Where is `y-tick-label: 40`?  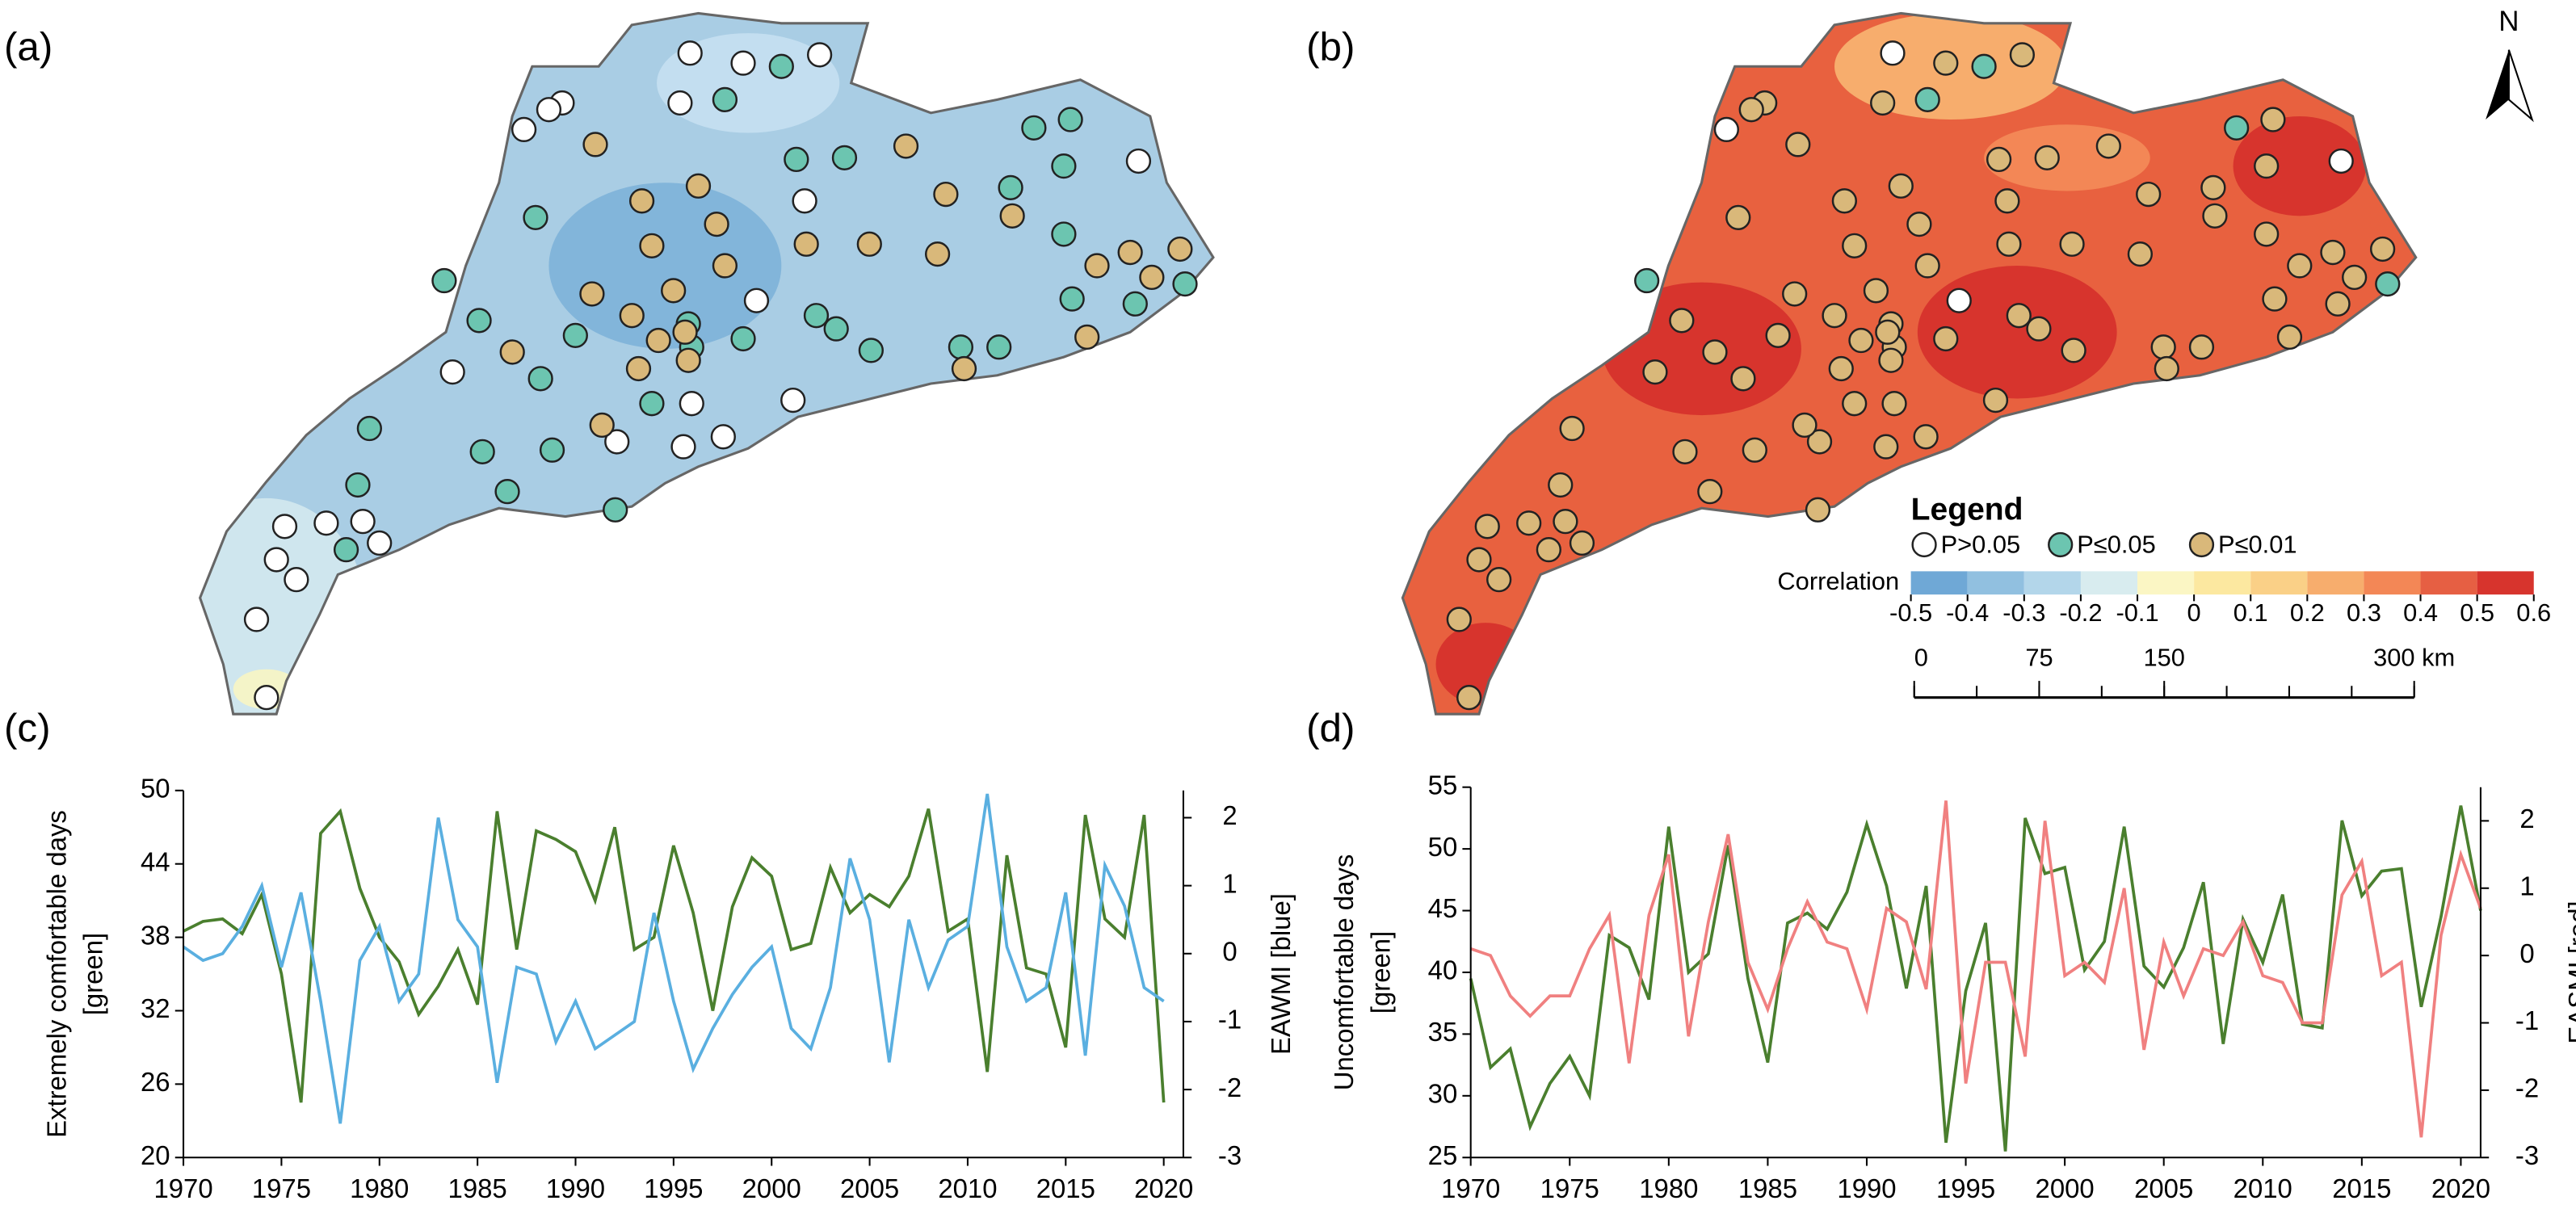 y-tick-label: 40 is located at coordinates (1443, 970).